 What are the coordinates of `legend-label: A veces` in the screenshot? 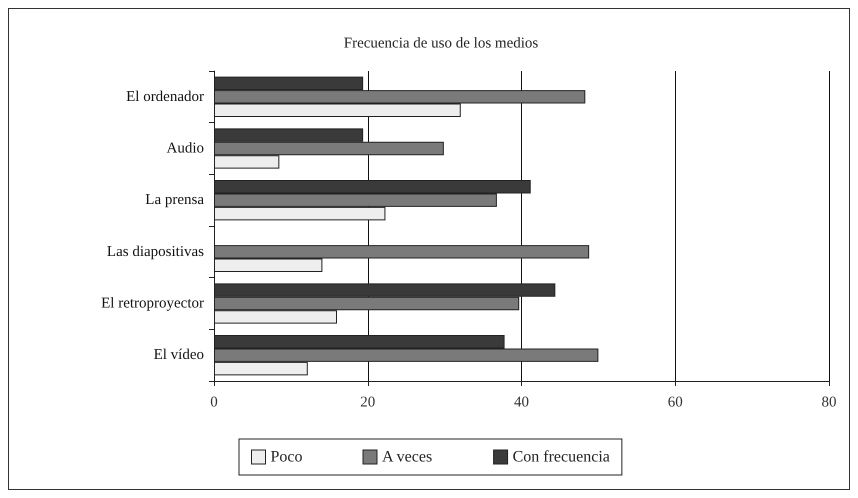 It's located at (407, 457).